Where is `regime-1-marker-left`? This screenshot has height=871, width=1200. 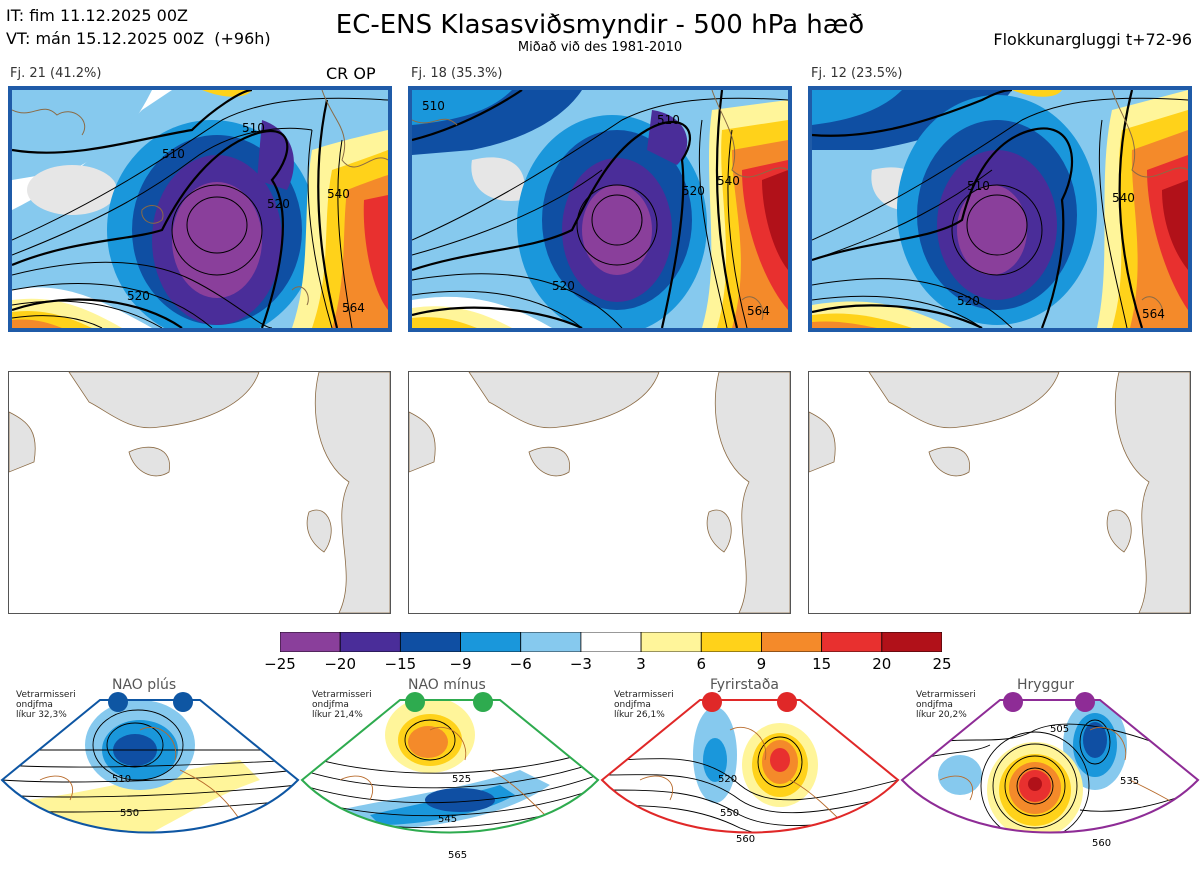 regime-1-marker-left is located at coordinates (118, 702).